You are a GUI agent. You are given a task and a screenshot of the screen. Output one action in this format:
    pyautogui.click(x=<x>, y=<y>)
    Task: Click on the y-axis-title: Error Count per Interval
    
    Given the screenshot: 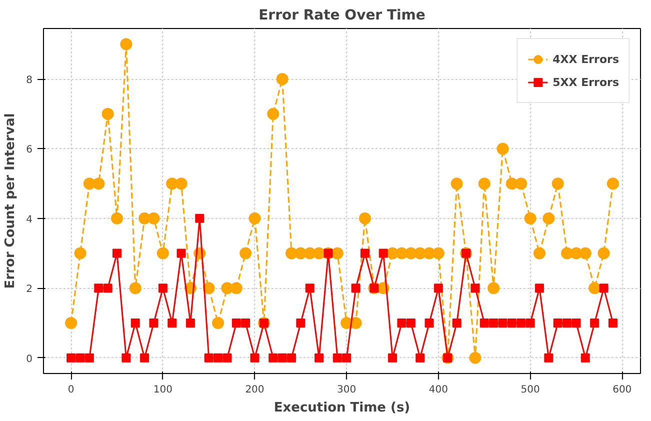 What is the action you would take?
    pyautogui.click(x=10, y=201)
    